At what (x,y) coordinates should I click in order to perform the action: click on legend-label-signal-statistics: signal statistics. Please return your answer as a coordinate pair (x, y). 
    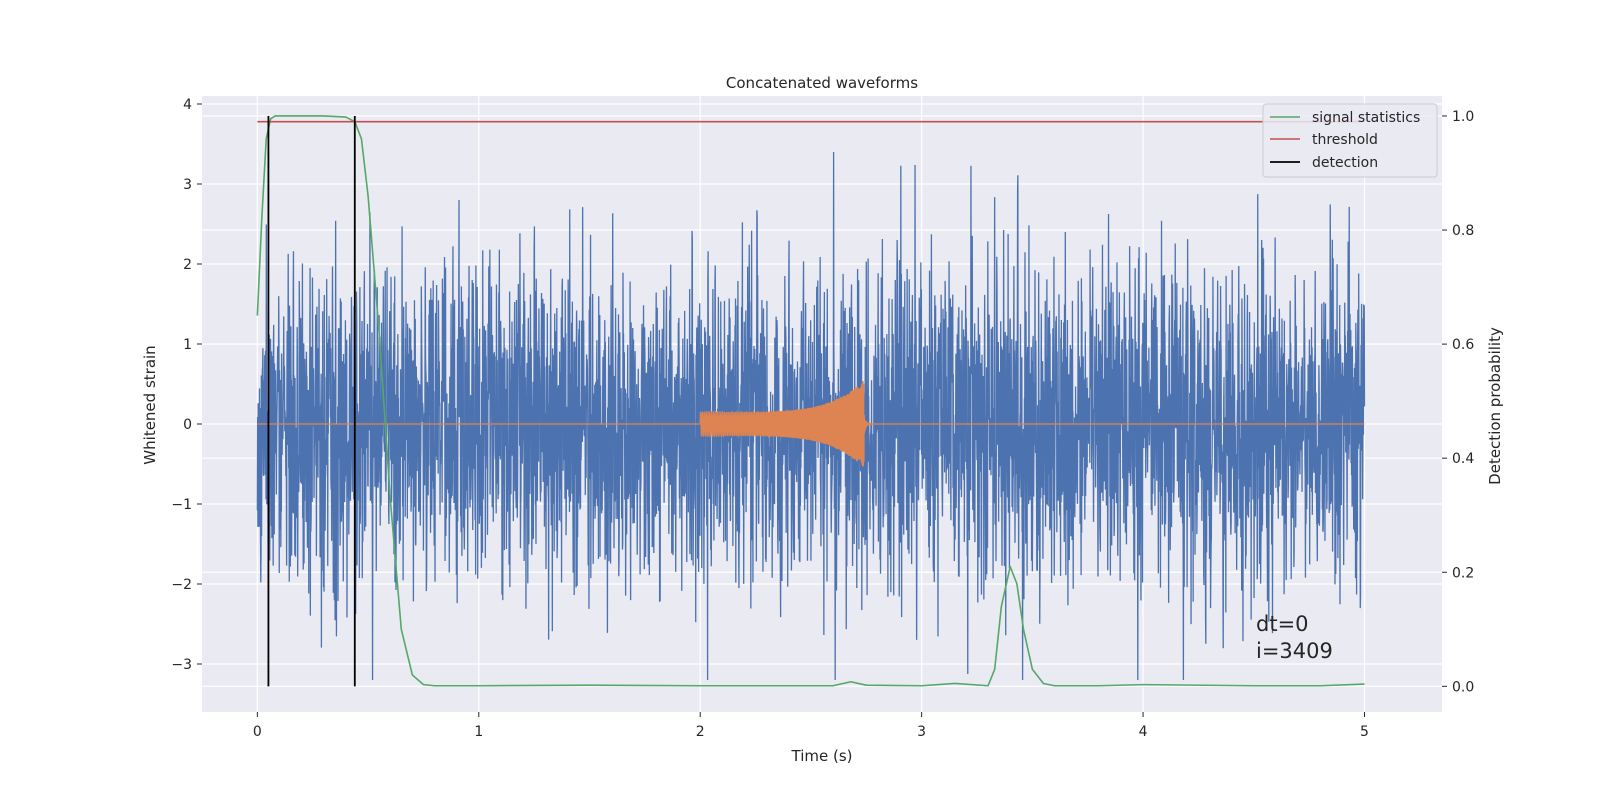
    Looking at the image, I should click on (1366, 118).